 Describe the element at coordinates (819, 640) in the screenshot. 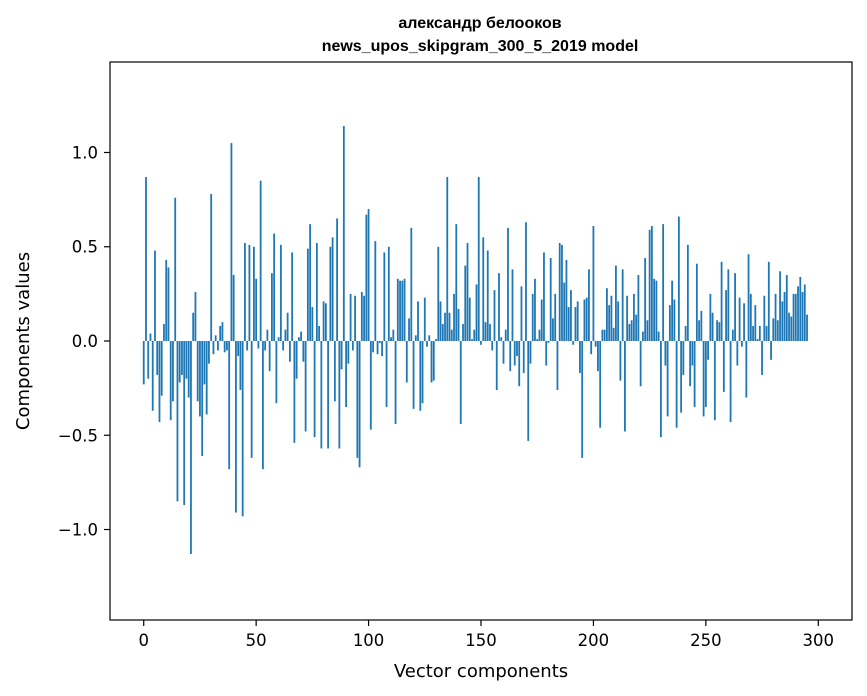

I see `x-tick-label-300: 300` at that location.